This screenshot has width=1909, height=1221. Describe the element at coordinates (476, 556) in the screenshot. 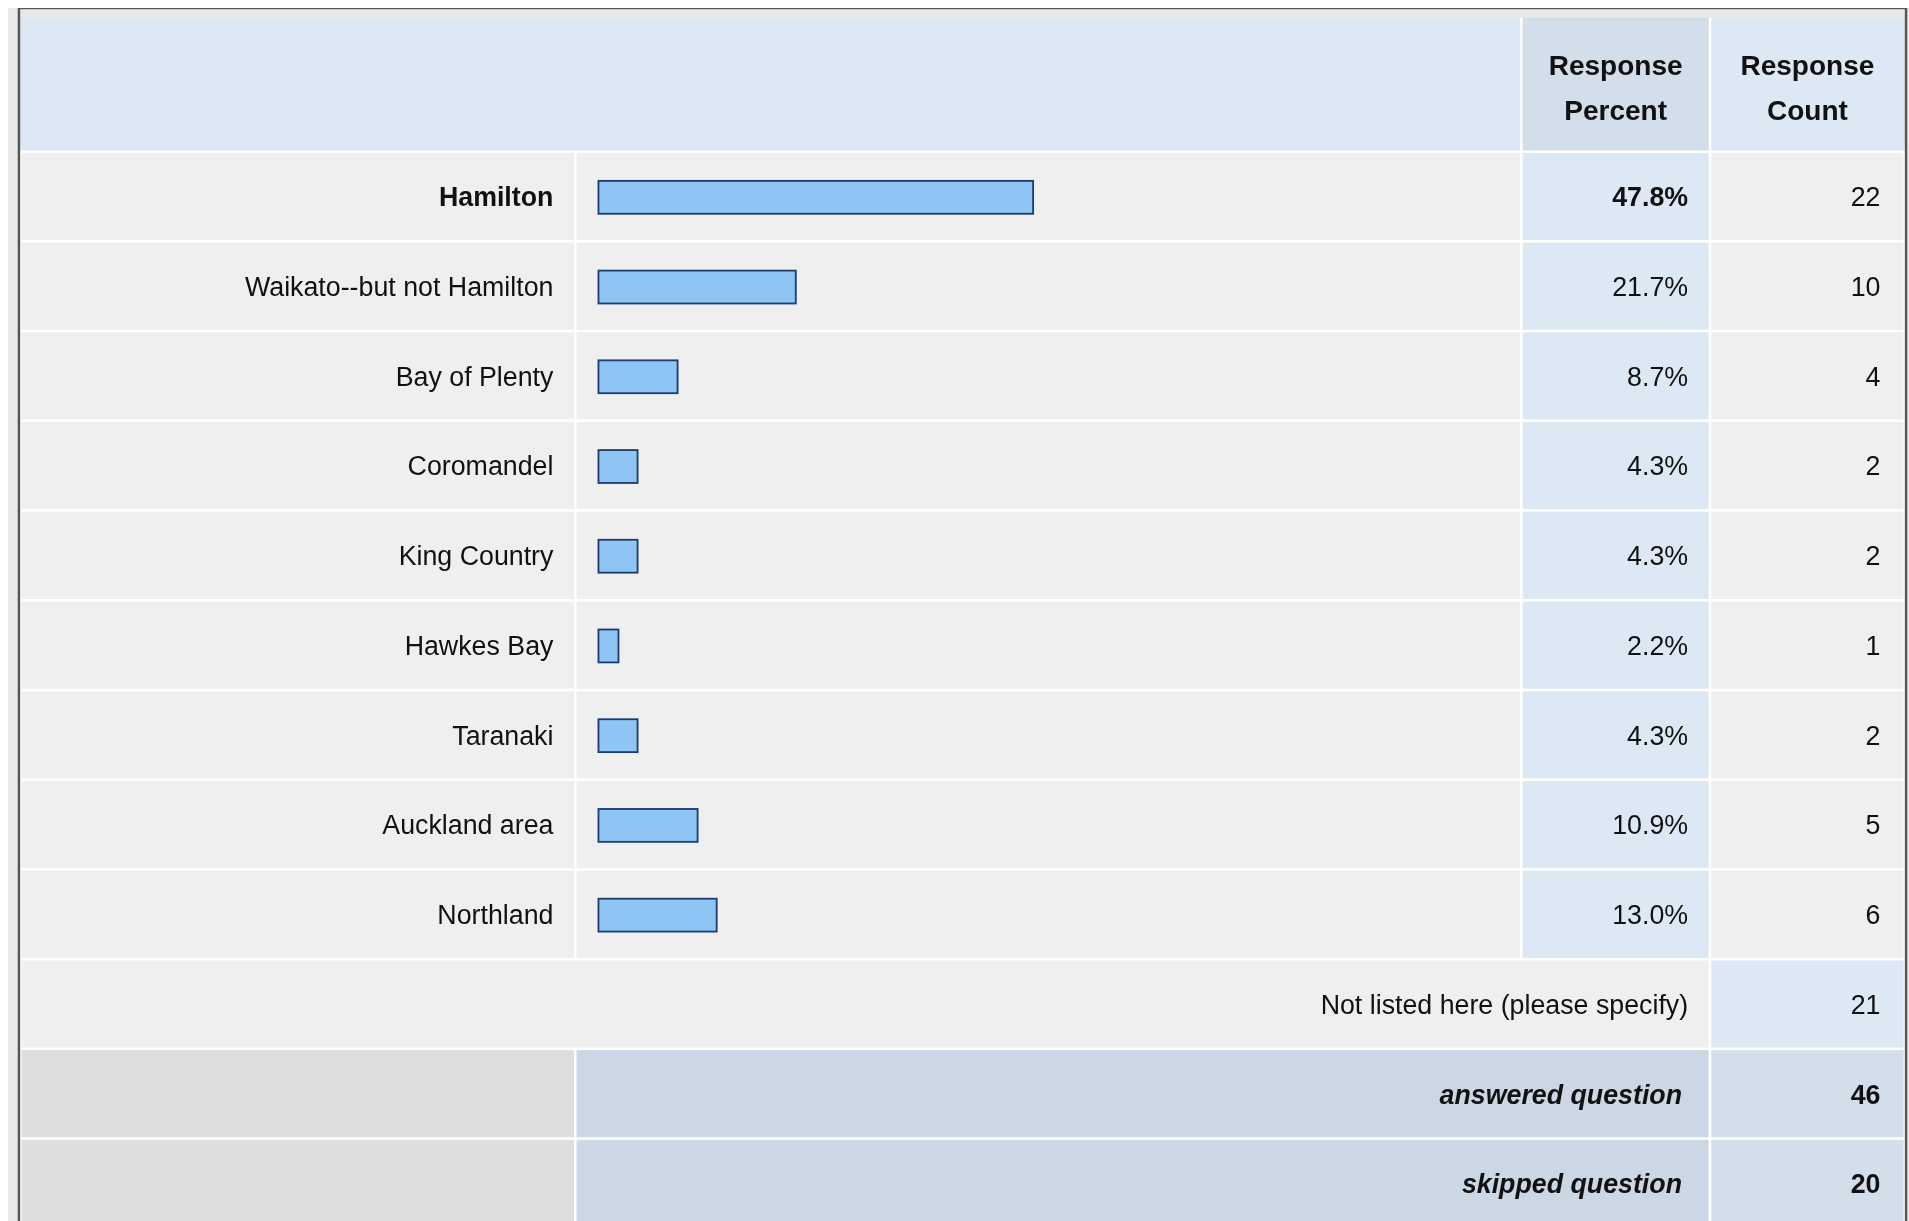

I see `y-tick-label: King Country` at that location.